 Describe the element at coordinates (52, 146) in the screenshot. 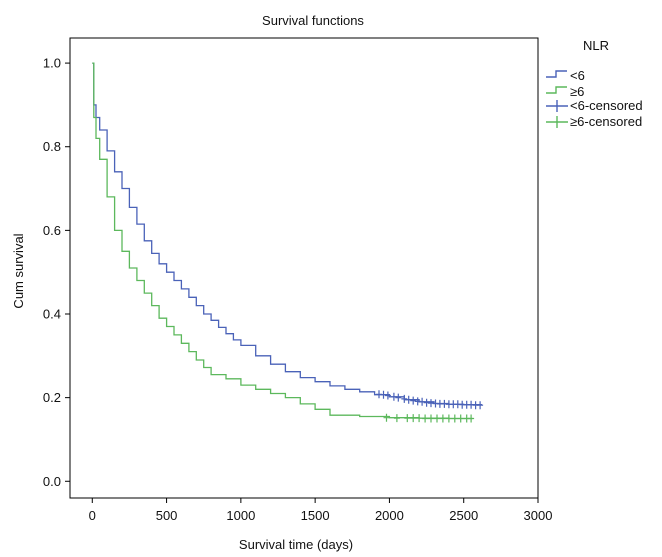

I see `y-tick-label: 0.8` at that location.